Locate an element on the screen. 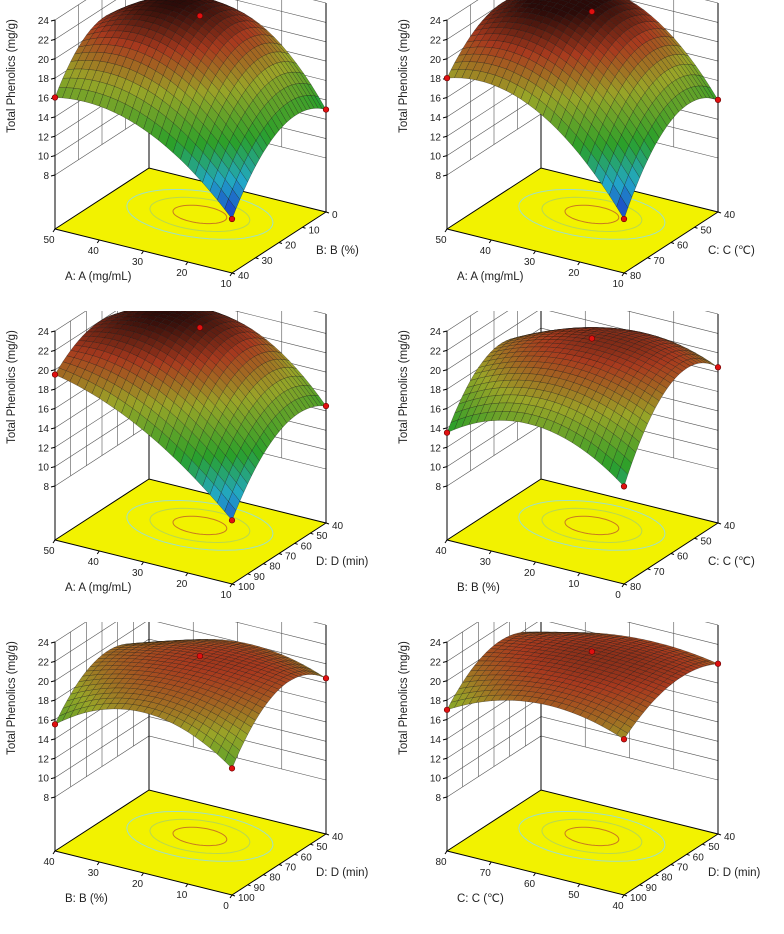  x-tick-label: 0 is located at coordinates (226, 906).